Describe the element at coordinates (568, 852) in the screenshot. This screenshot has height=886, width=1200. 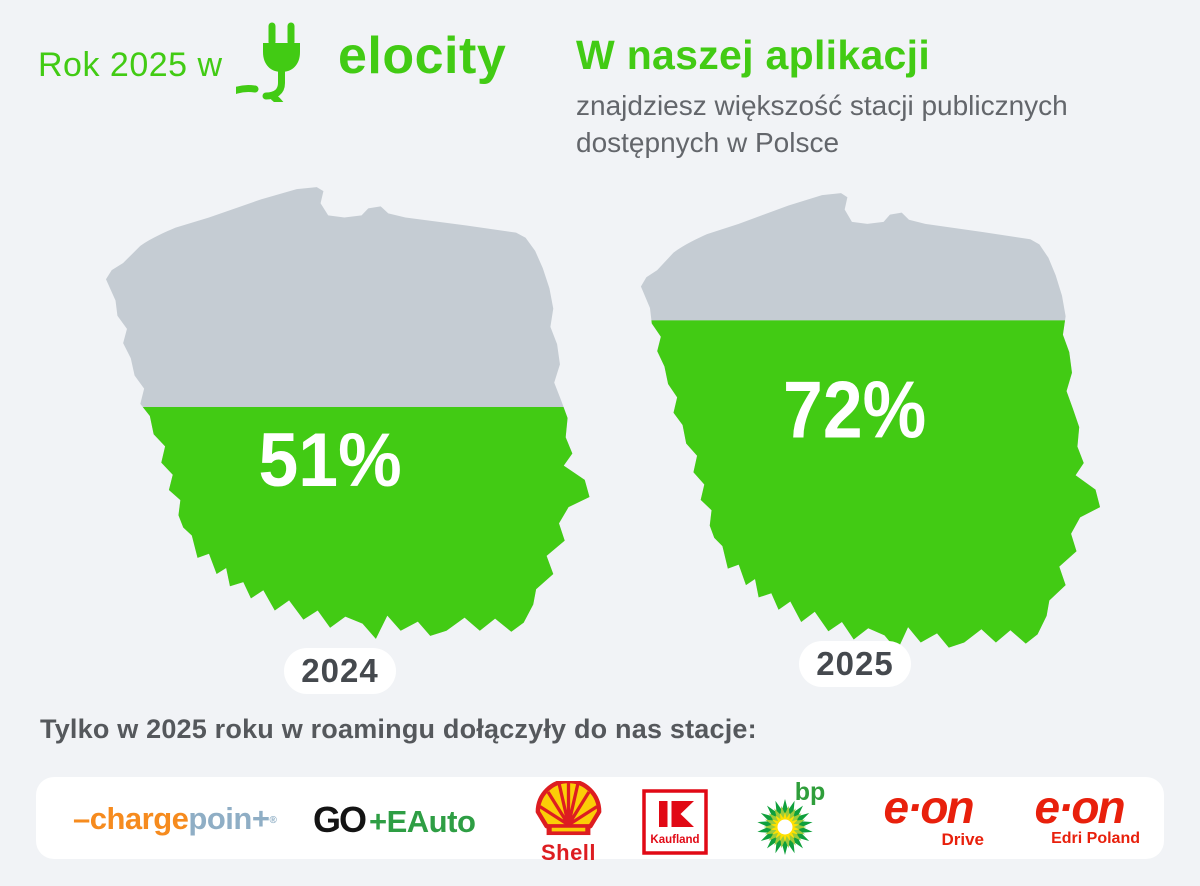
I see `shell-logo-label: Shell` at that location.